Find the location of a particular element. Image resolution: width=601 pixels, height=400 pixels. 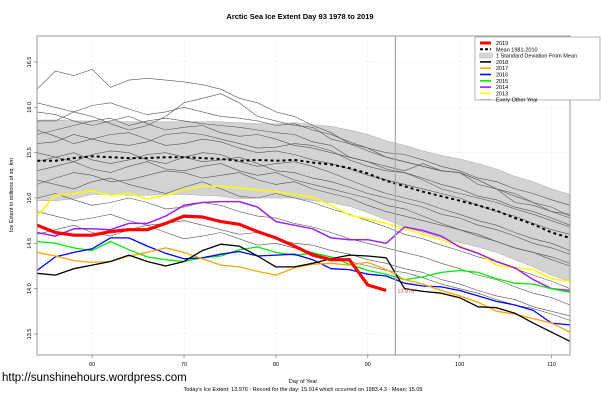

legend-label: Mean 1981-2010 is located at coordinates (517, 50).